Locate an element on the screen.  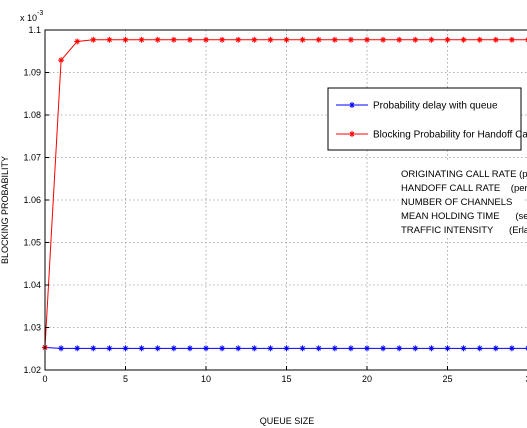
legend-label-handoff: Blocking Probability for Handoff Call is located at coordinates (450, 135).